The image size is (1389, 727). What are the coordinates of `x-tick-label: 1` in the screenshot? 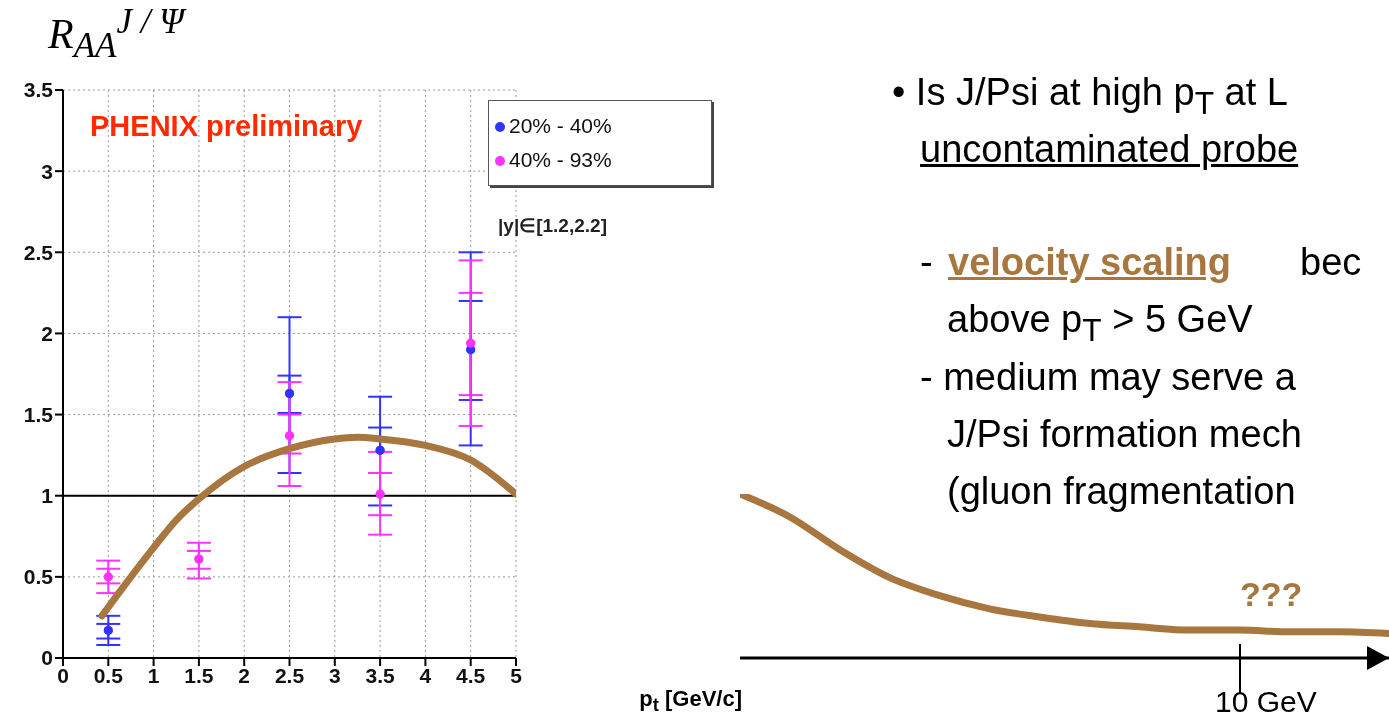 It's located at (153, 675).